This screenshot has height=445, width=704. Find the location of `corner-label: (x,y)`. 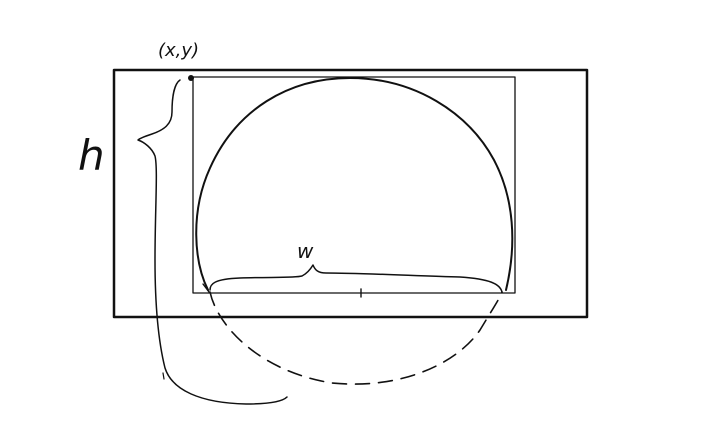

corner-label: (x,y) is located at coordinates (178, 50).